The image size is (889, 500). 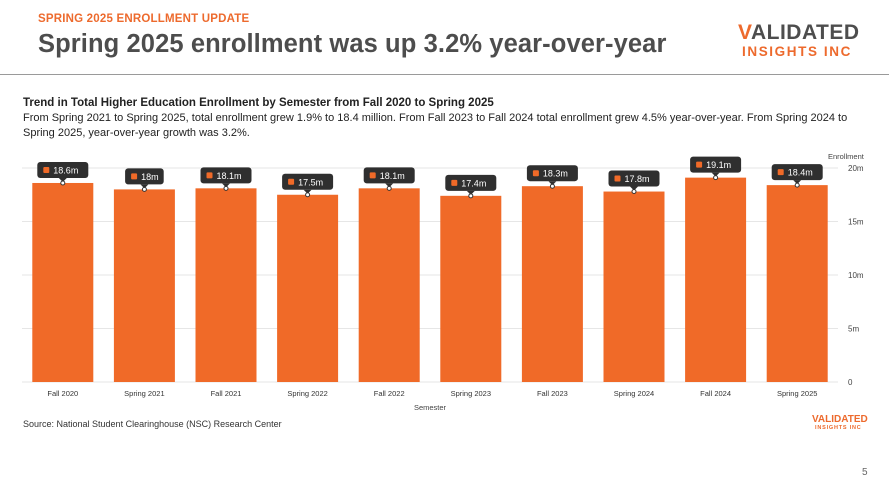 I want to click on x-tick-label: Fall 2020, so click(x=62, y=393).